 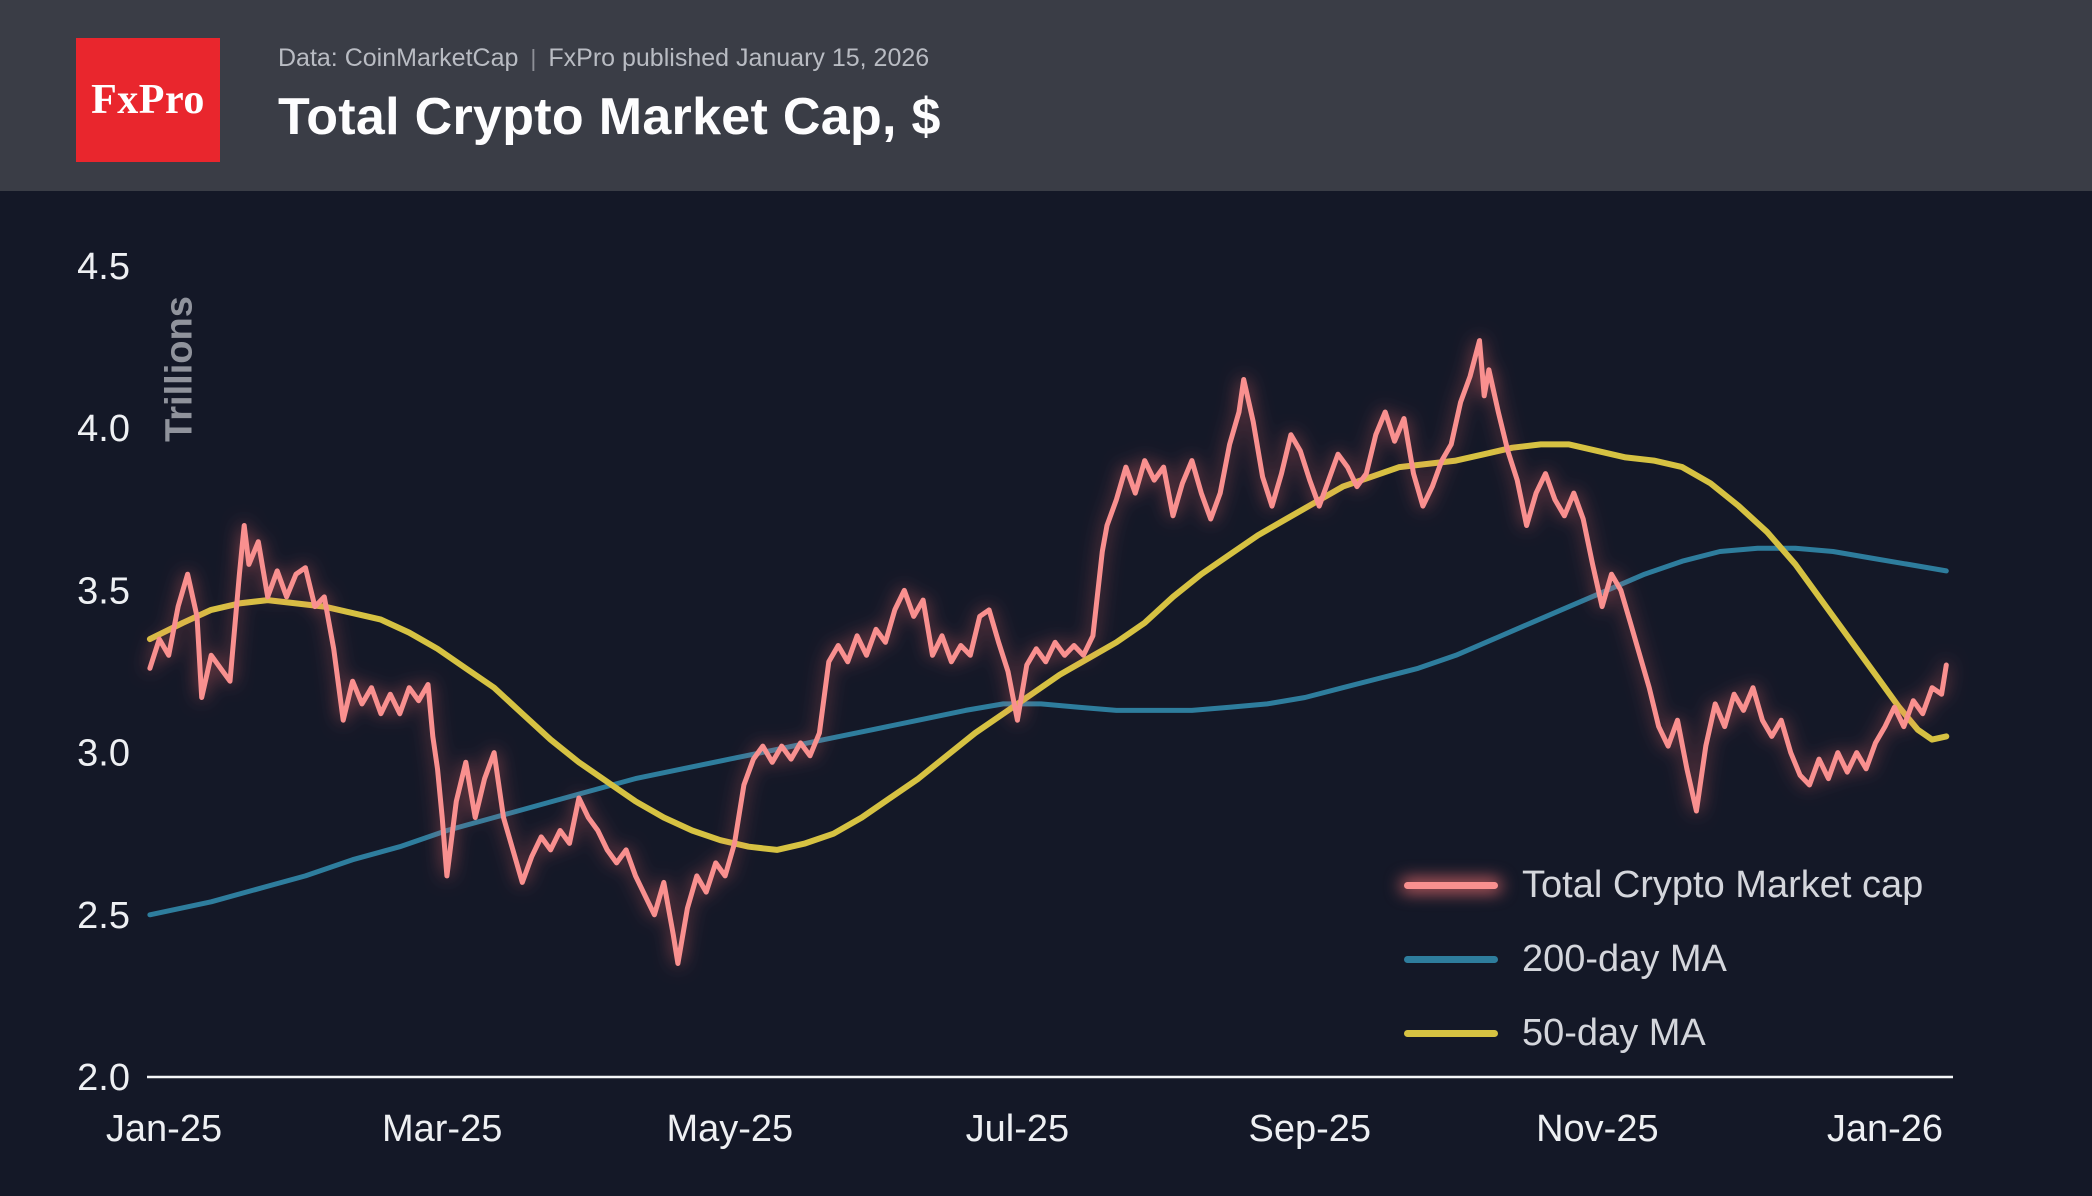 What do you see at coordinates (1624, 958) in the screenshot?
I see `legend-label-200-day-ma: 200-day MA` at bounding box center [1624, 958].